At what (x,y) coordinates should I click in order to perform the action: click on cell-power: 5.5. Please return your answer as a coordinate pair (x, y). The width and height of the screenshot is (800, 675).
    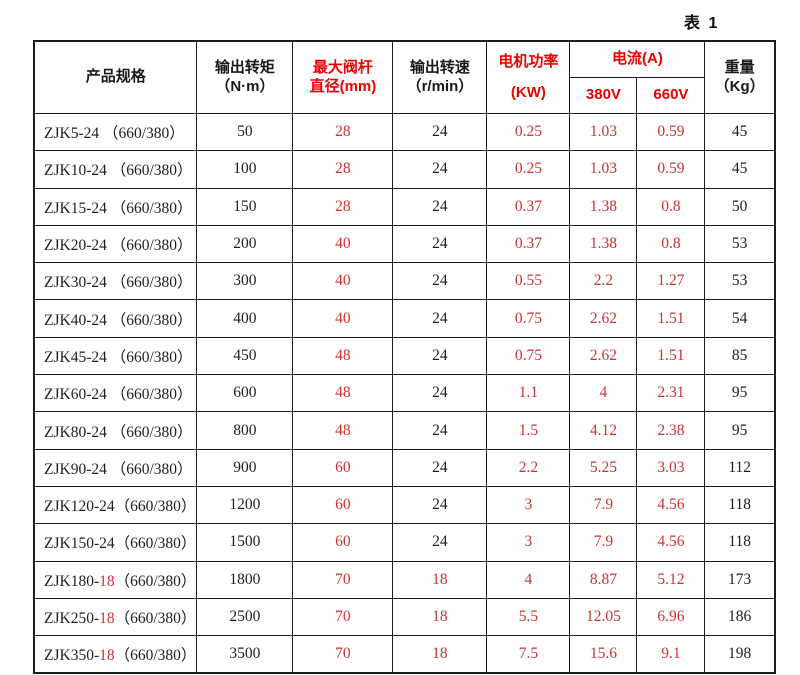
    Looking at the image, I should click on (528, 617).